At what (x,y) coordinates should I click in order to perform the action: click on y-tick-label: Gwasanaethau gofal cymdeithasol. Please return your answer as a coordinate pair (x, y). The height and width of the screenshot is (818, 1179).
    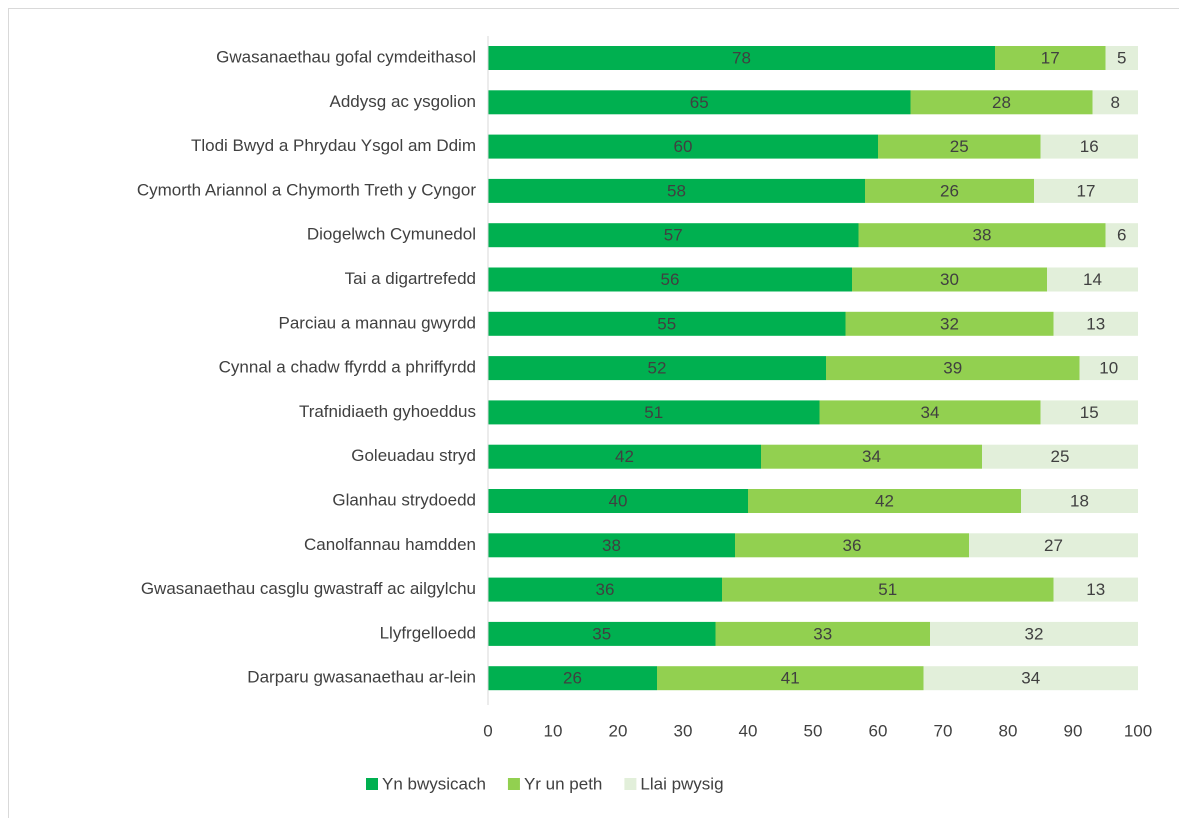
    Looking at the image, I should click on (346, 56).